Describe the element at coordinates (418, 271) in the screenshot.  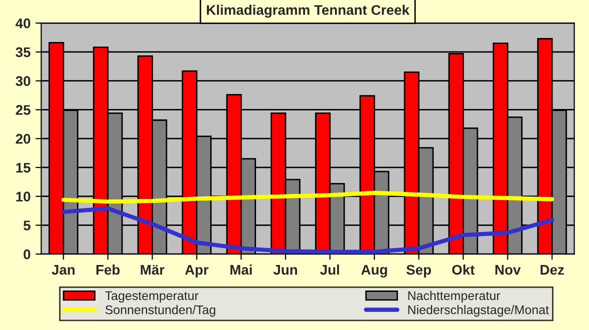
I see `x-tick-label: Sep` at that location.